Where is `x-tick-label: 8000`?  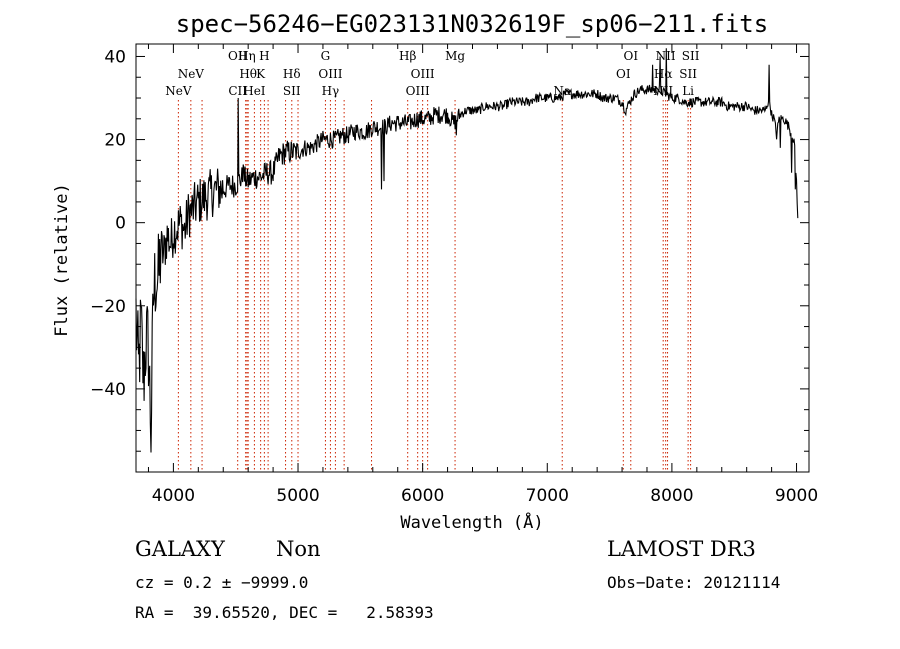 x-tick-label: 8000 is located at coordinates (671, 496).